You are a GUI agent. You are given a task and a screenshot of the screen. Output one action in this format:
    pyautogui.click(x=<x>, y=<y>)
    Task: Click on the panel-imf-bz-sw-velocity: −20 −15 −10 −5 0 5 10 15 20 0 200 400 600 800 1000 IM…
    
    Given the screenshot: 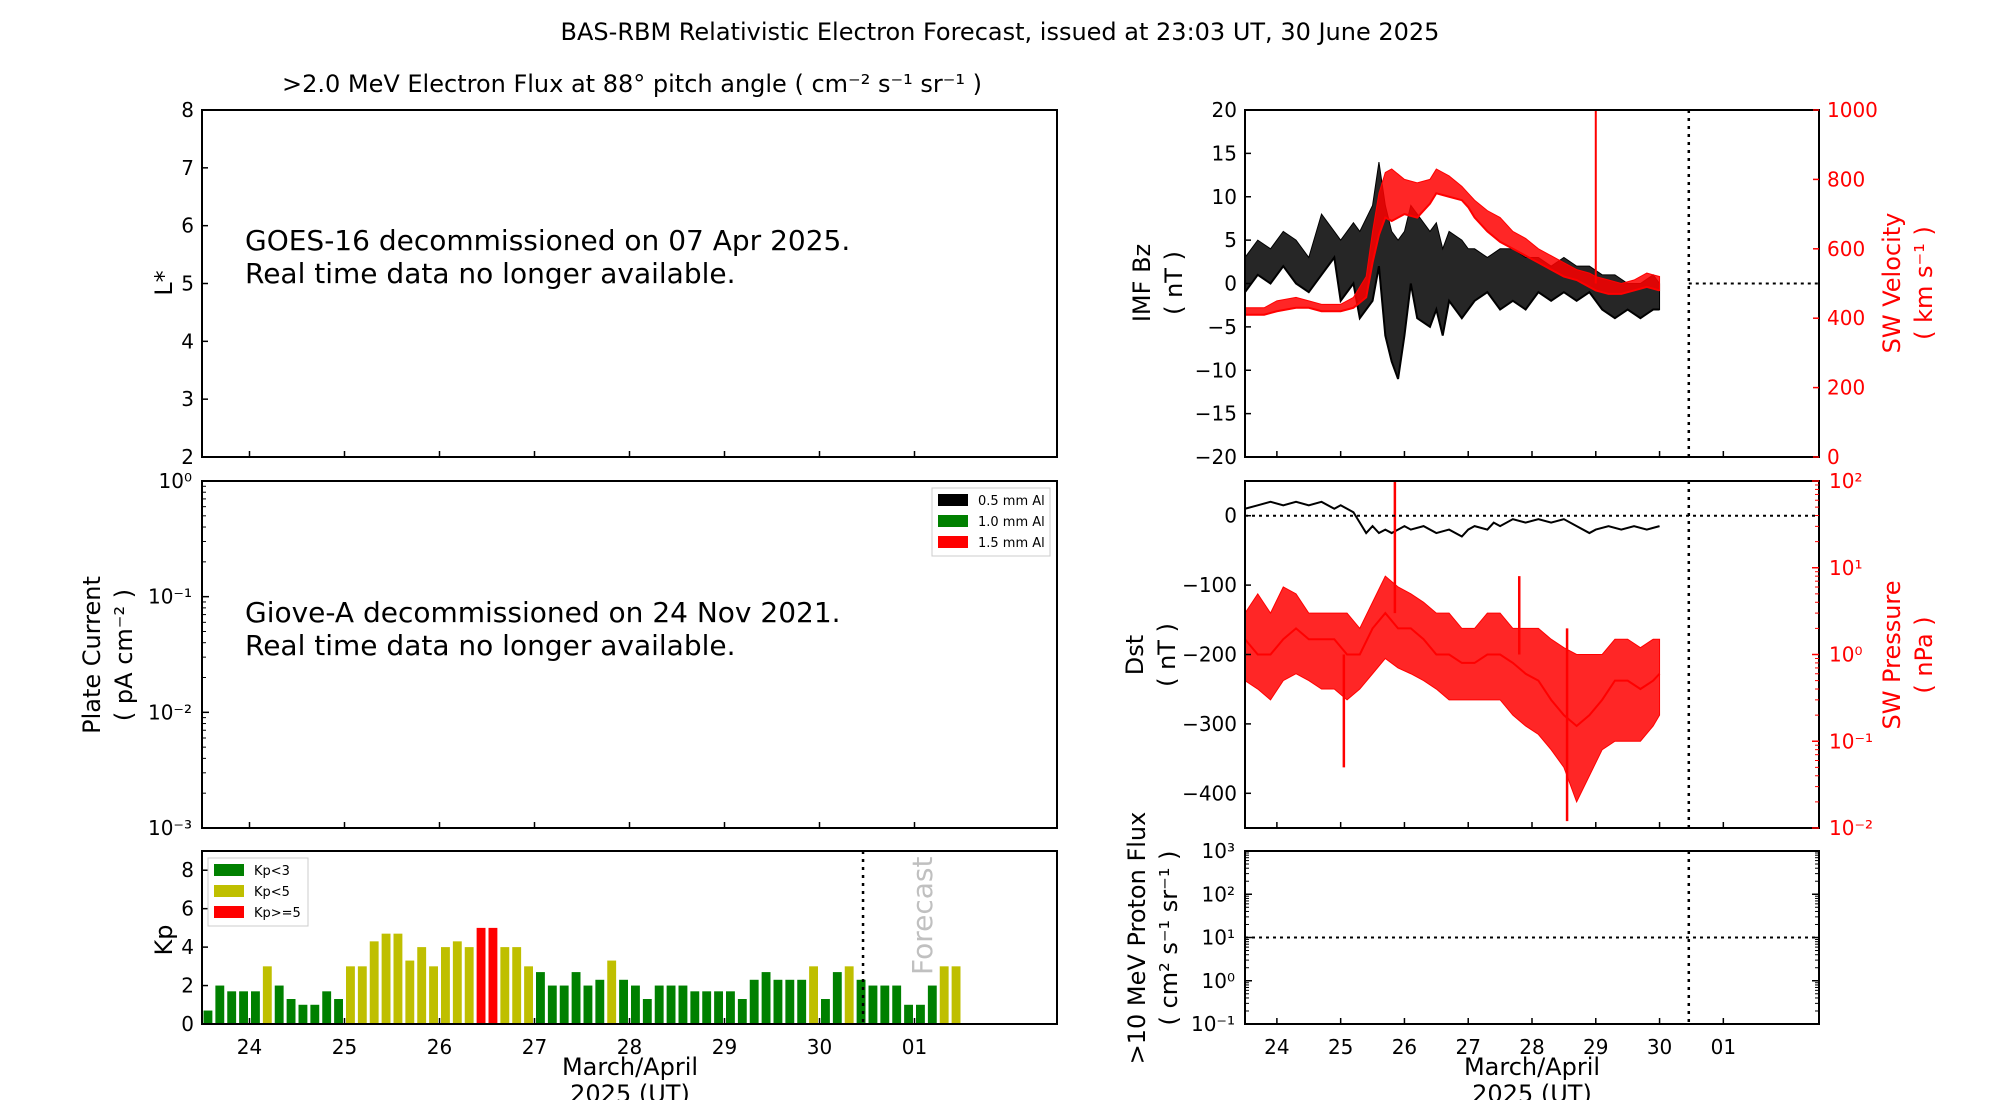 What is the action you would take?
    pyautogui.click(x=1533, y=283)
    